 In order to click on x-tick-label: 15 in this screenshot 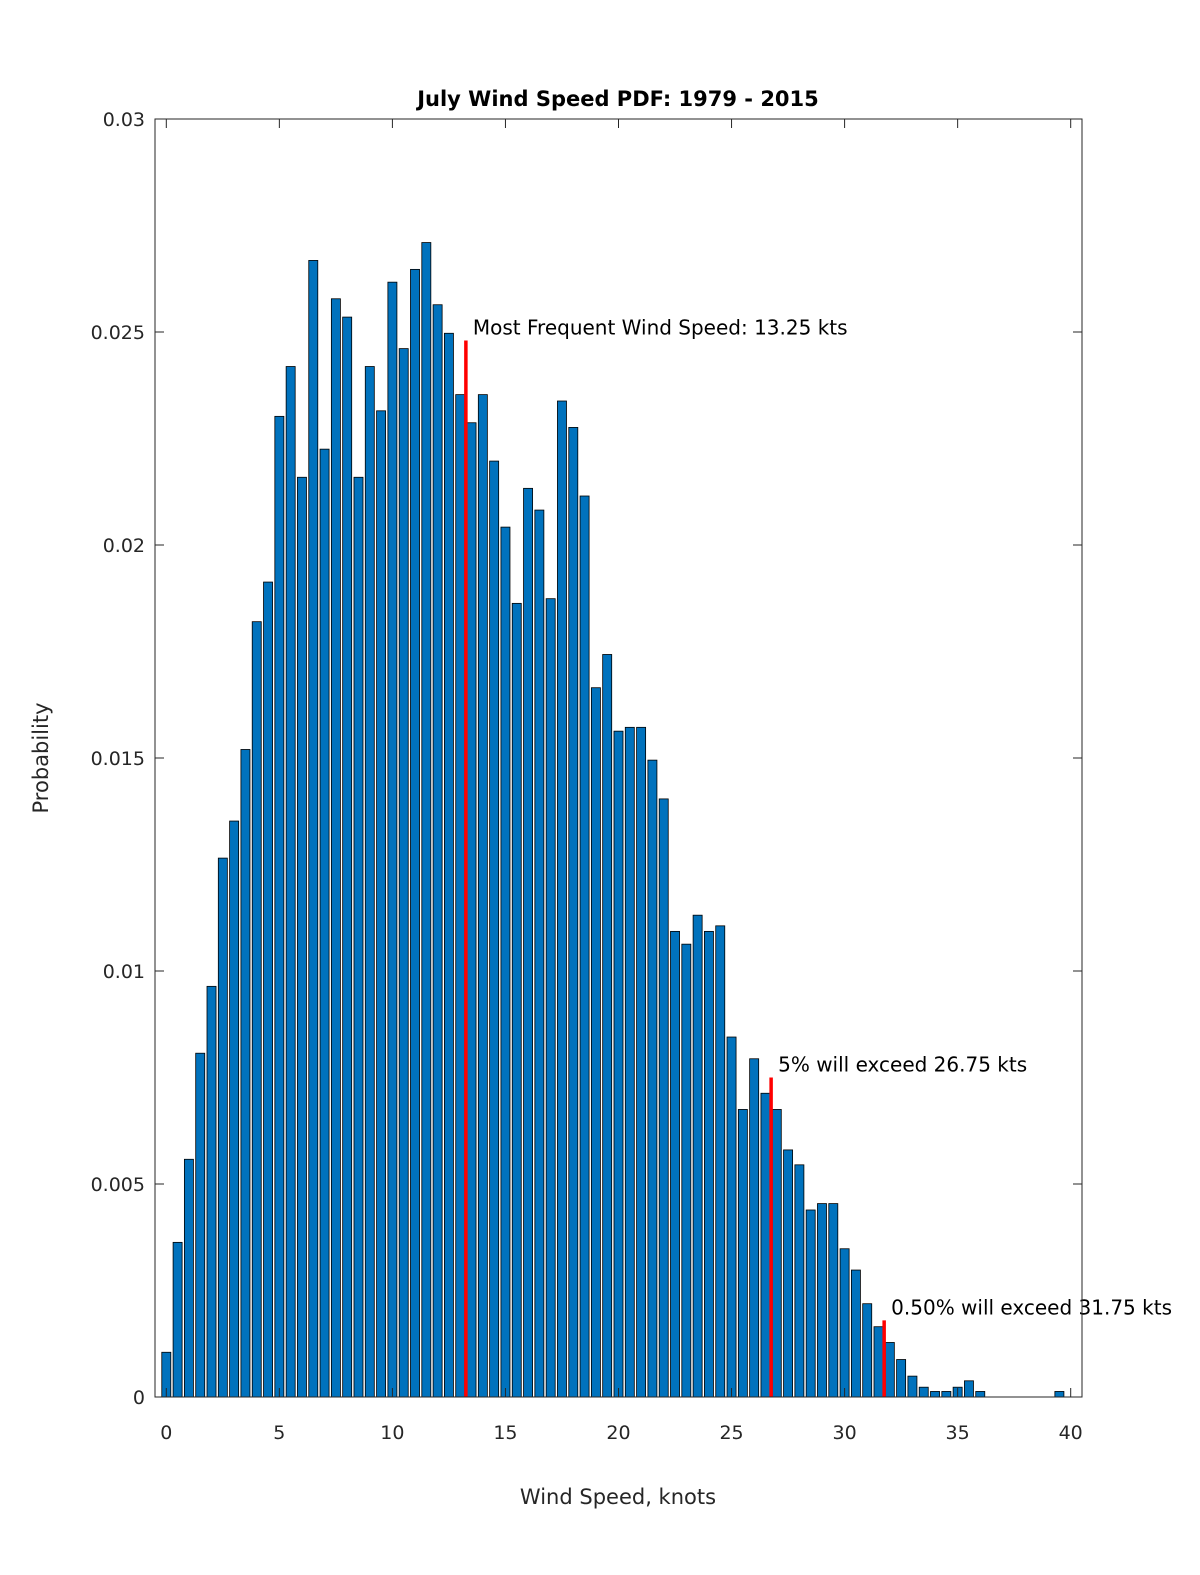, I will do `click(505, 1433)`.